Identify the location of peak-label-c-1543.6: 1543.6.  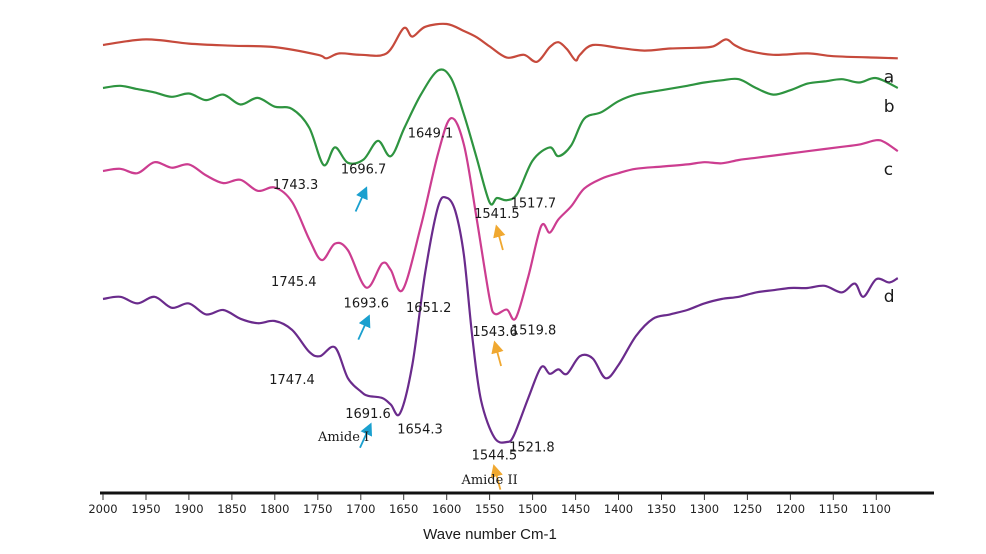
(495, 332).